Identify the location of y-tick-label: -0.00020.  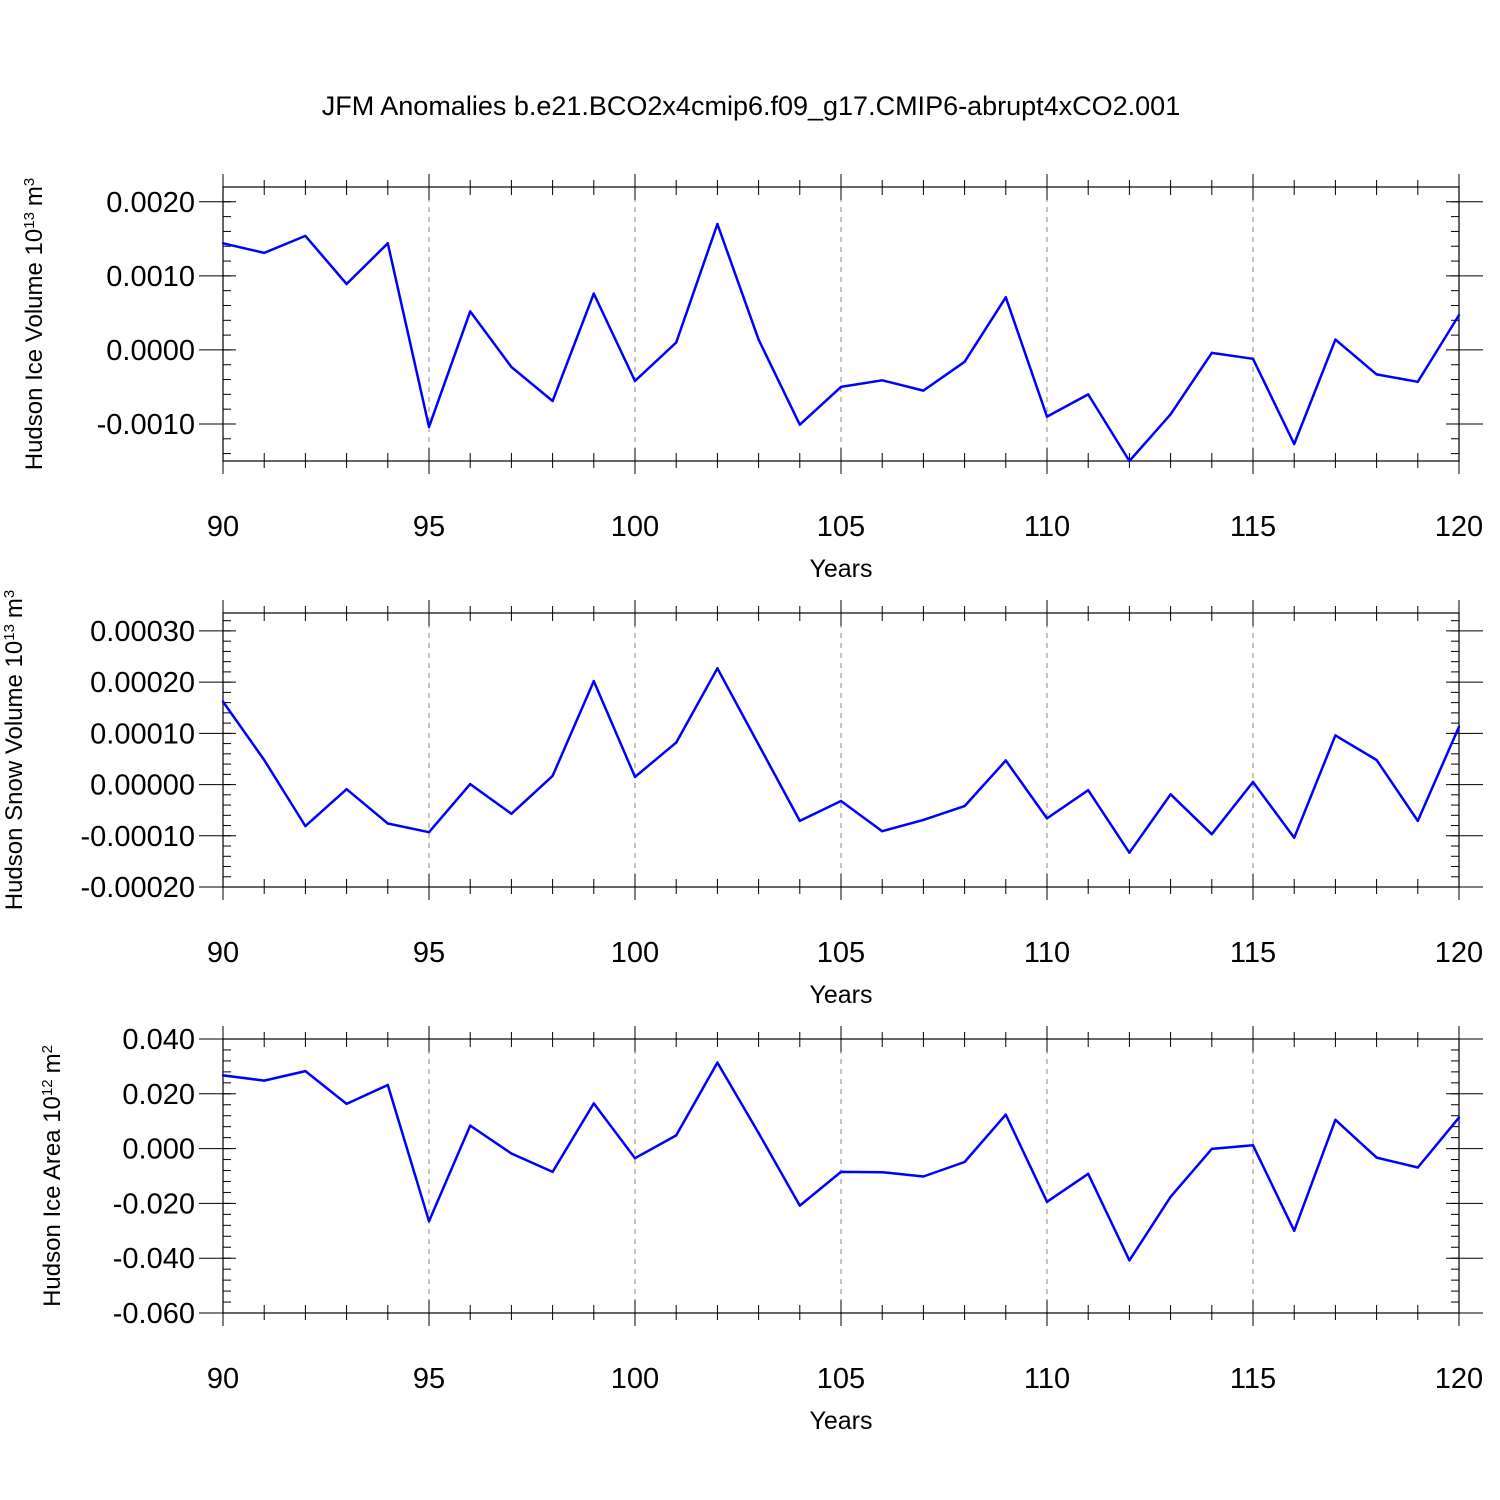
(138, 888).